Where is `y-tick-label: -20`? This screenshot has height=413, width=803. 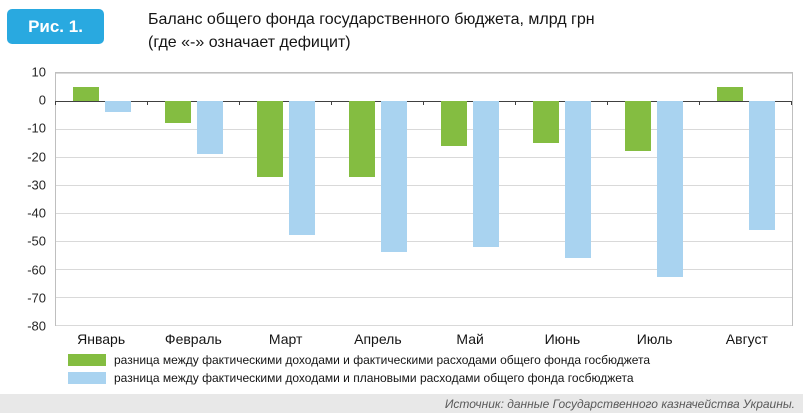
y-tick-label: -20 is located at coordinates (36, 157).